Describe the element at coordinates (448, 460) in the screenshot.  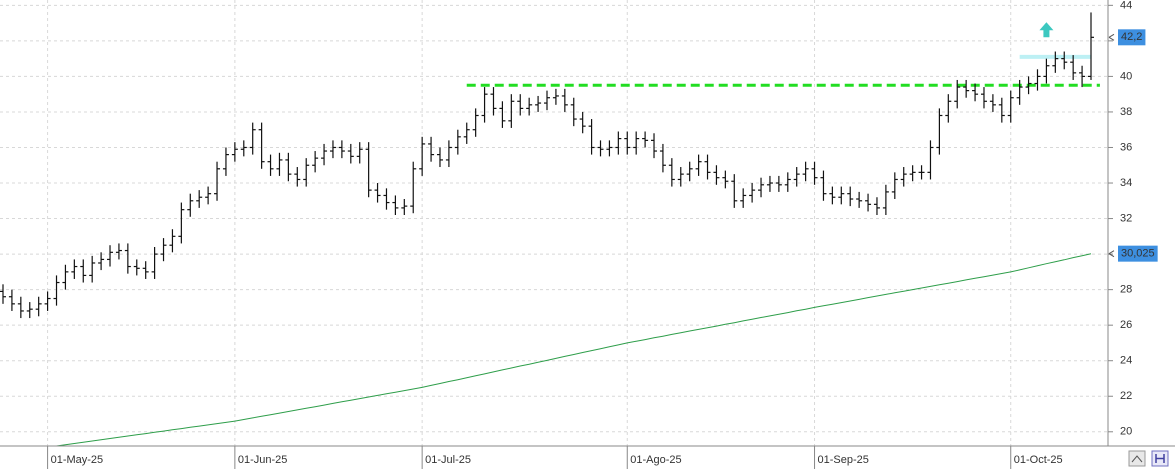
I see `x-tick-label: 01-Jul-25` at that location.